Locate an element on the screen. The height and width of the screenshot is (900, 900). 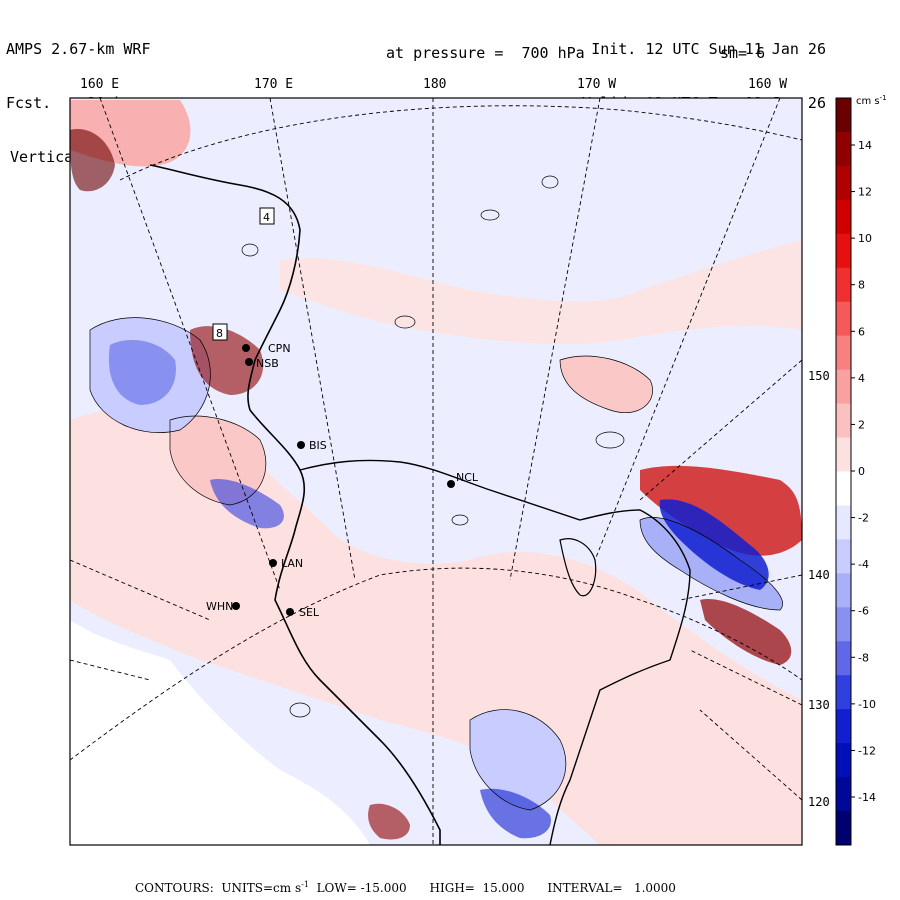
colorbar: 14 12 10 8 6 4 2 0 -2 -4 -6 -8 -10 -12 -14 is located at coordinates (855, 471).